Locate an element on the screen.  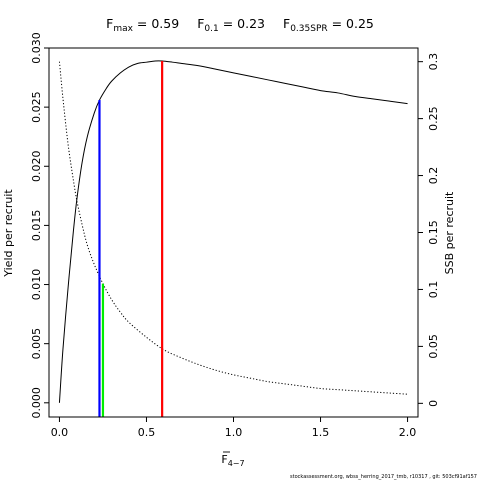
y-right-tick-label: 0.3 is located at coordinates (433, 62).